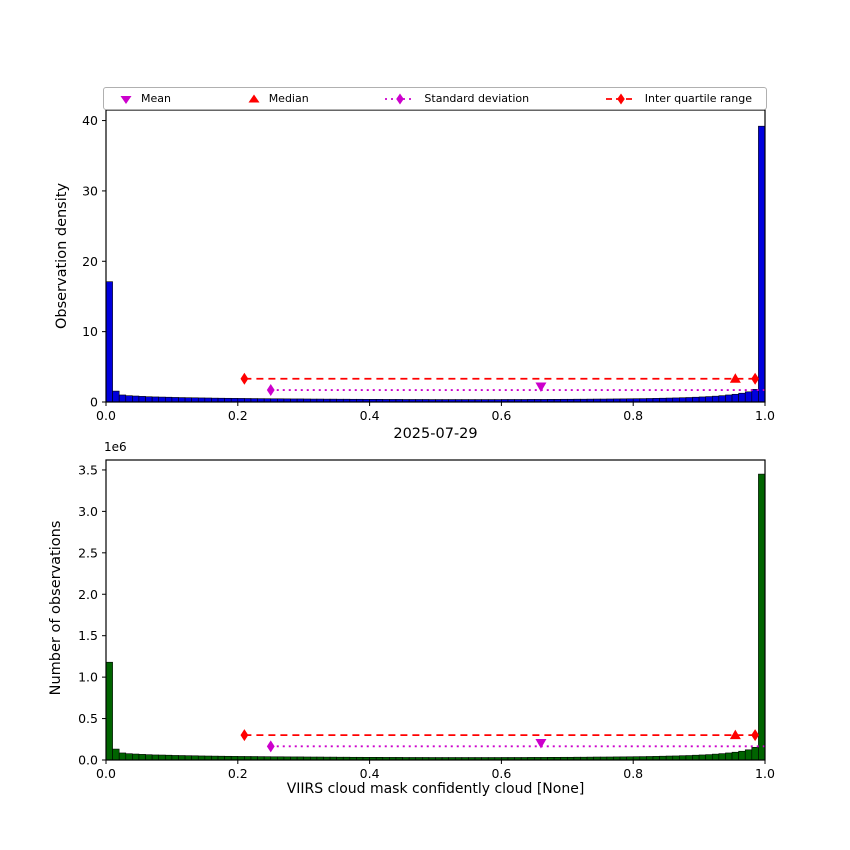 The width and height of the screenshot is (850, 850). I want to click on y-tick-label: 30, so click(90, 190).